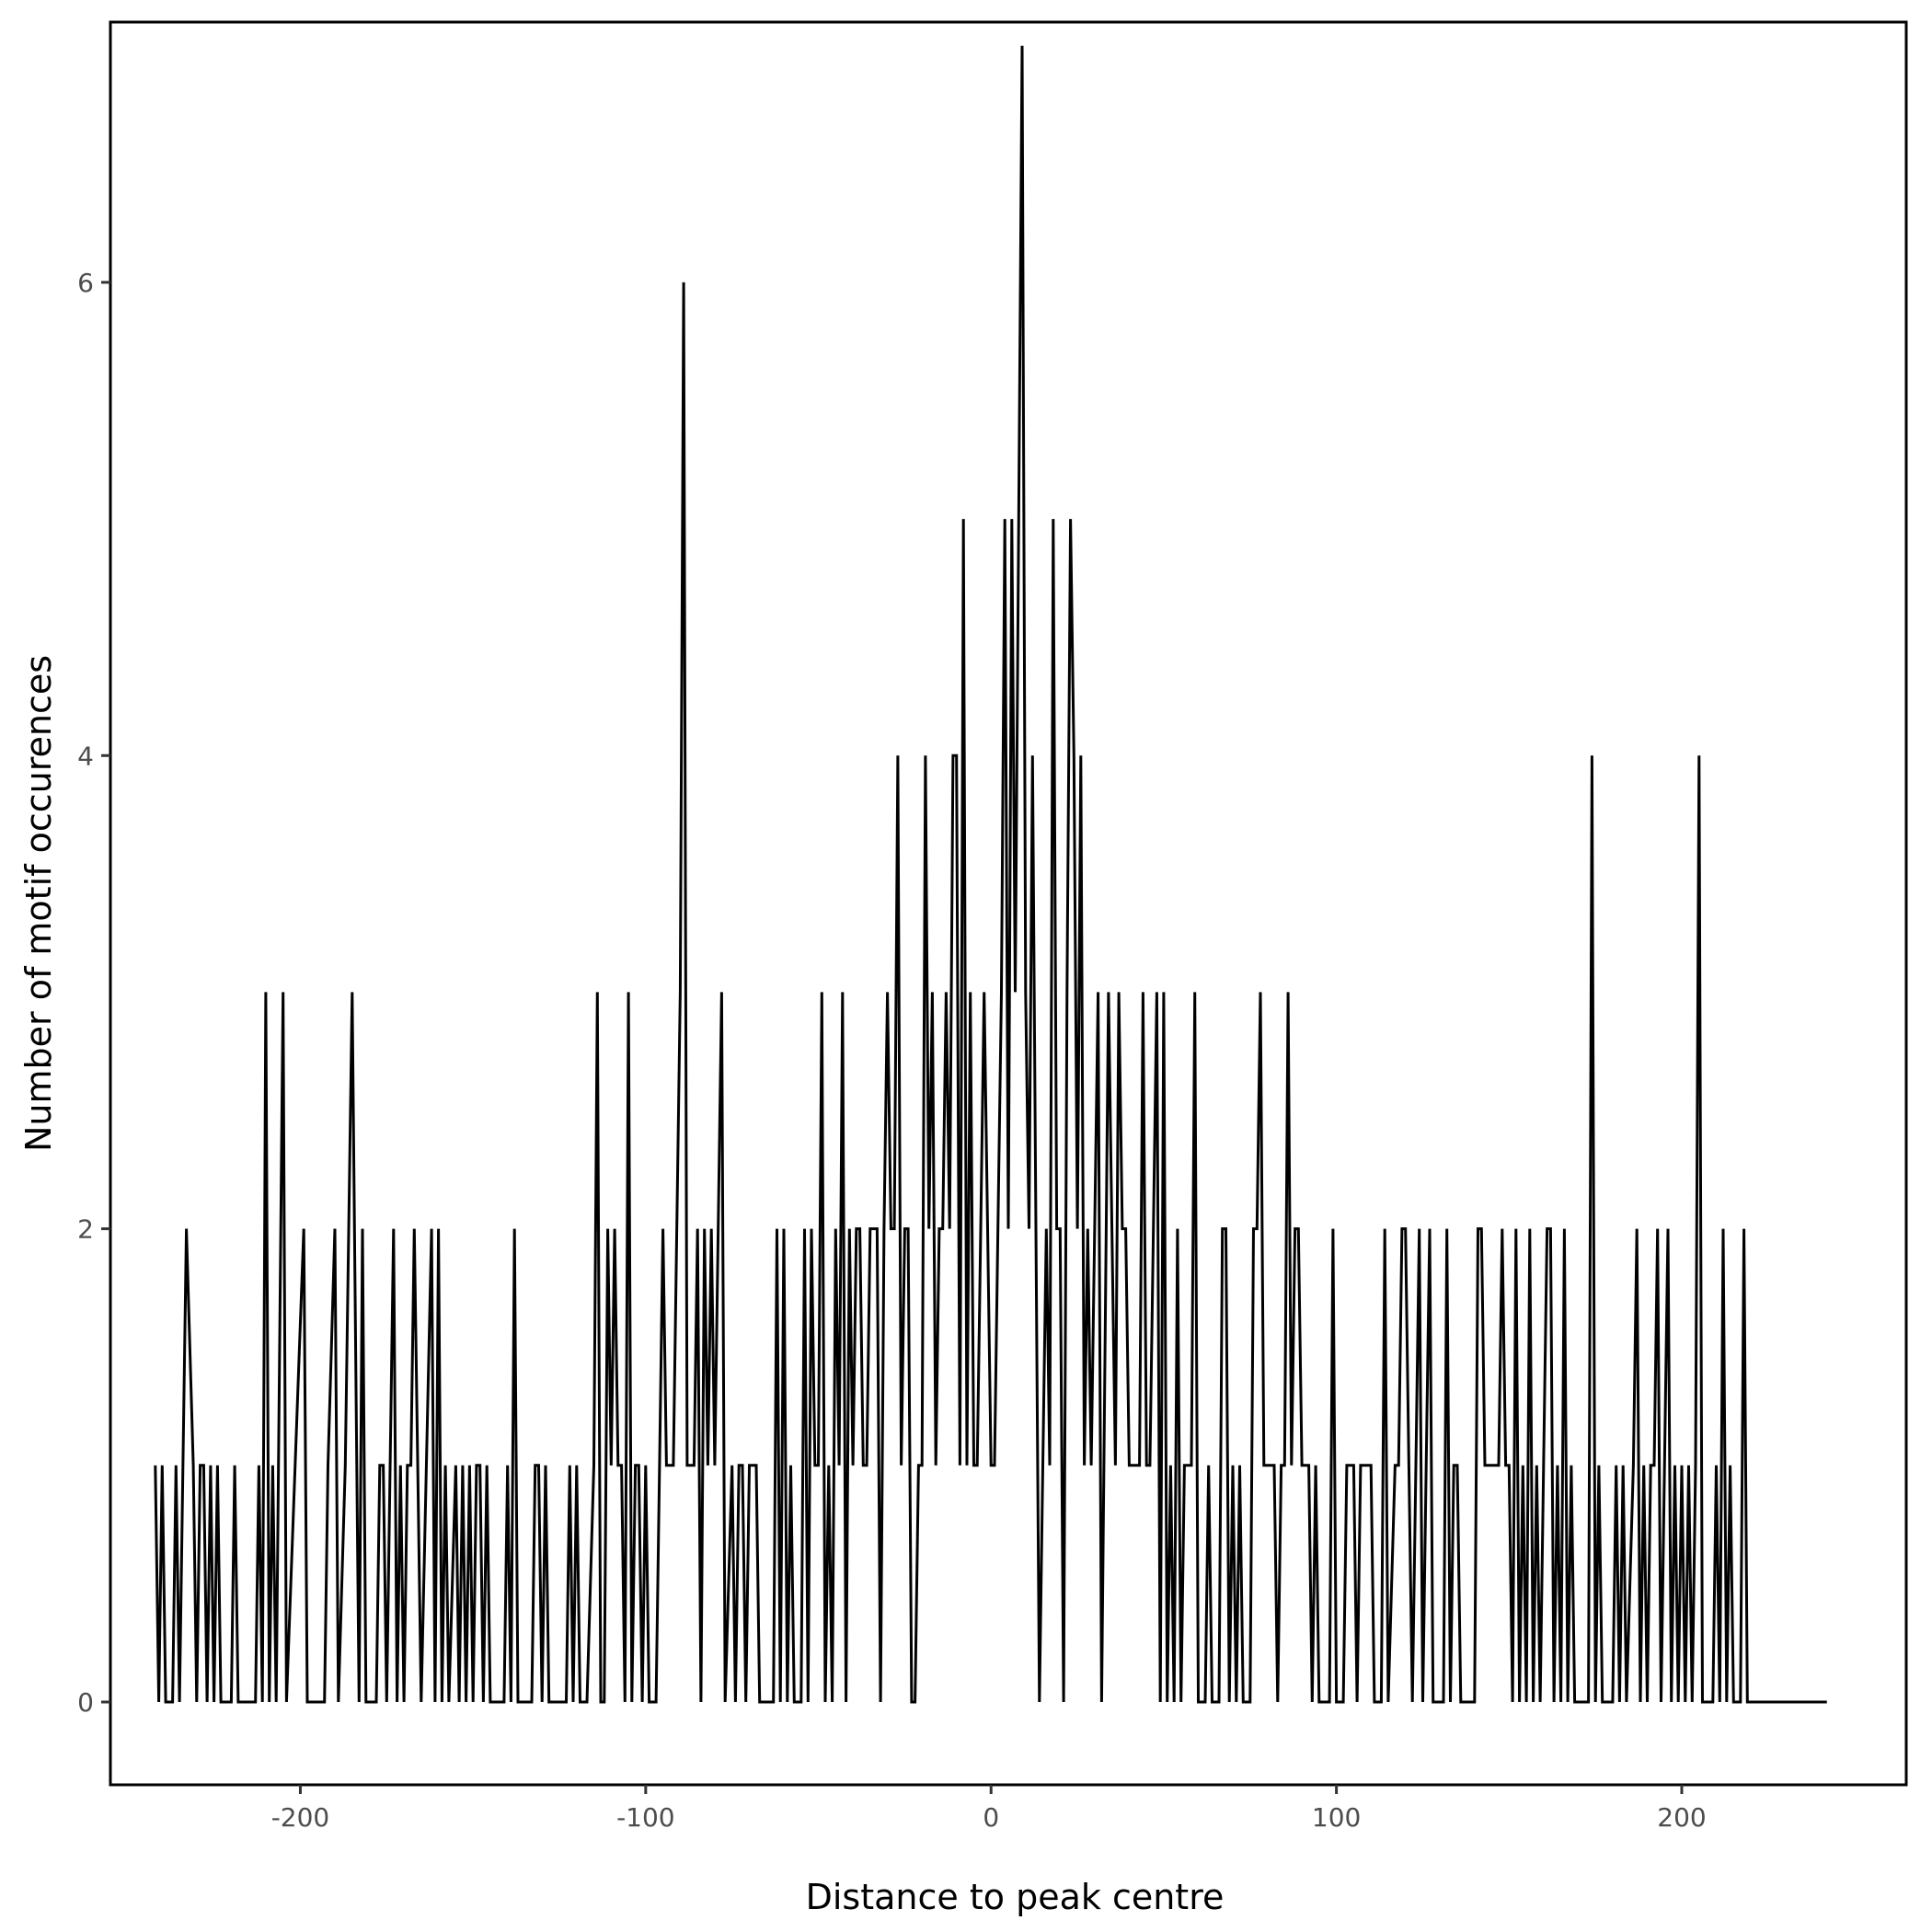 The width and height of the screenshot is (1932, 1932). I want to click on y-tick-label: 6, so click(85, 283).